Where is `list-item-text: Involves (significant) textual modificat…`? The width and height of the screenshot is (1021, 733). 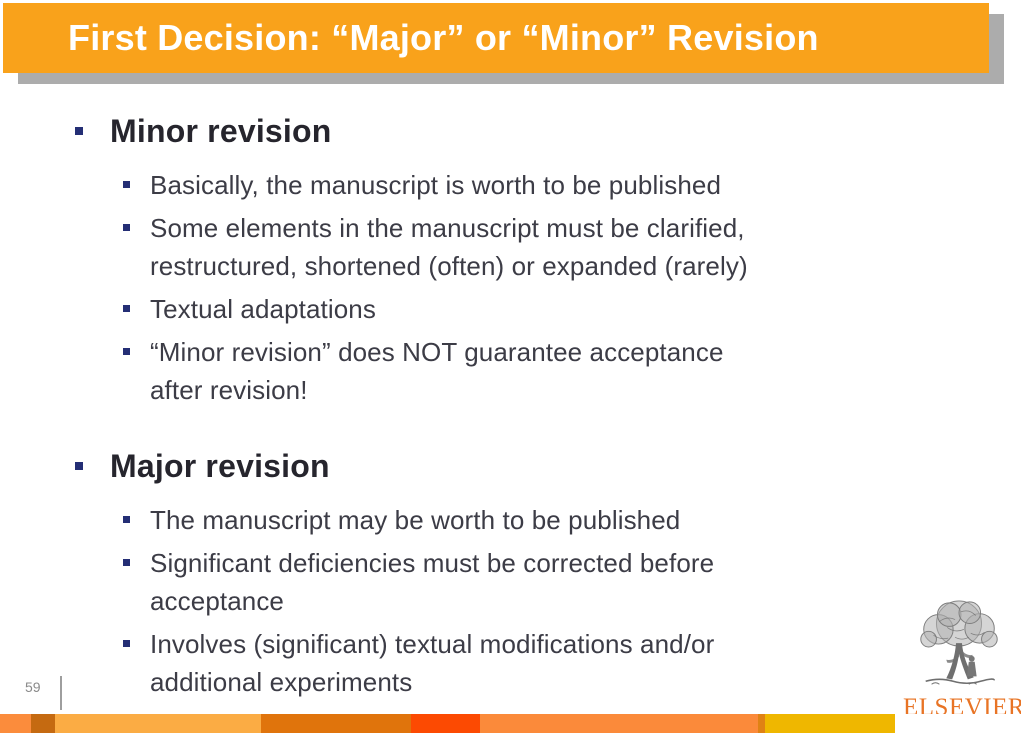 list-item-text: Involves (significant) textual modificat… is located at coordinates (432, 663).